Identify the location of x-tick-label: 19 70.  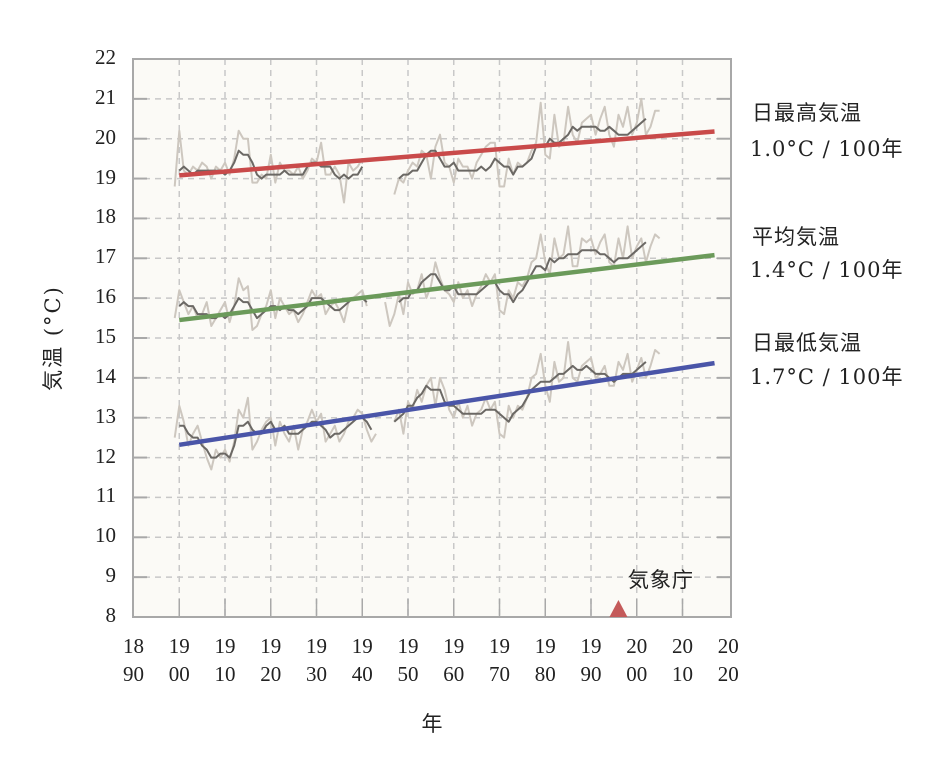
(499, 660).